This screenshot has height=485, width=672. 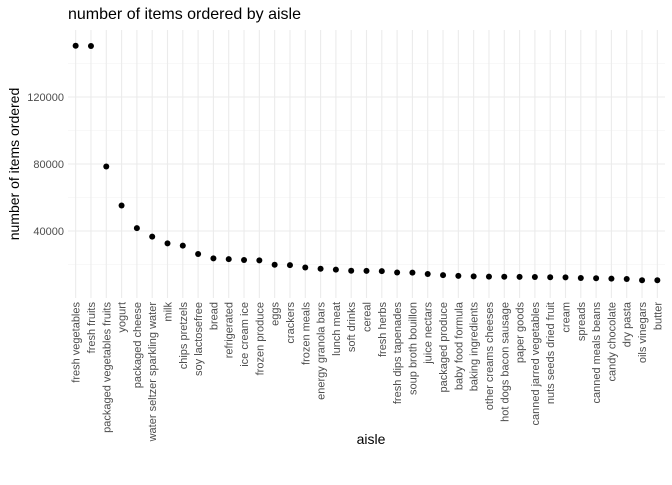 I want to click on x-tick-label: fresh vegetables, so click(x=77, y=342).